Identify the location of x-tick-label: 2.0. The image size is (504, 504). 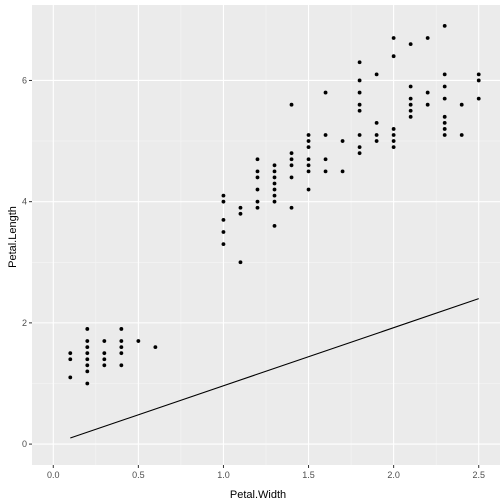
(393, 475).